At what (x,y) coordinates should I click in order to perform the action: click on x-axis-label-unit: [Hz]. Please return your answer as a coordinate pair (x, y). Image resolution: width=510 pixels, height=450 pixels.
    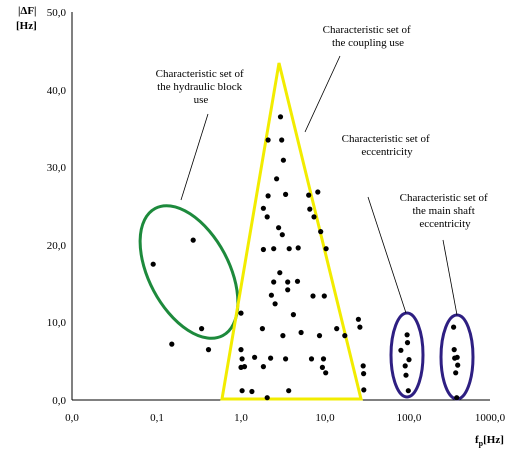
    Looking at the image, I should click on (493, 440).